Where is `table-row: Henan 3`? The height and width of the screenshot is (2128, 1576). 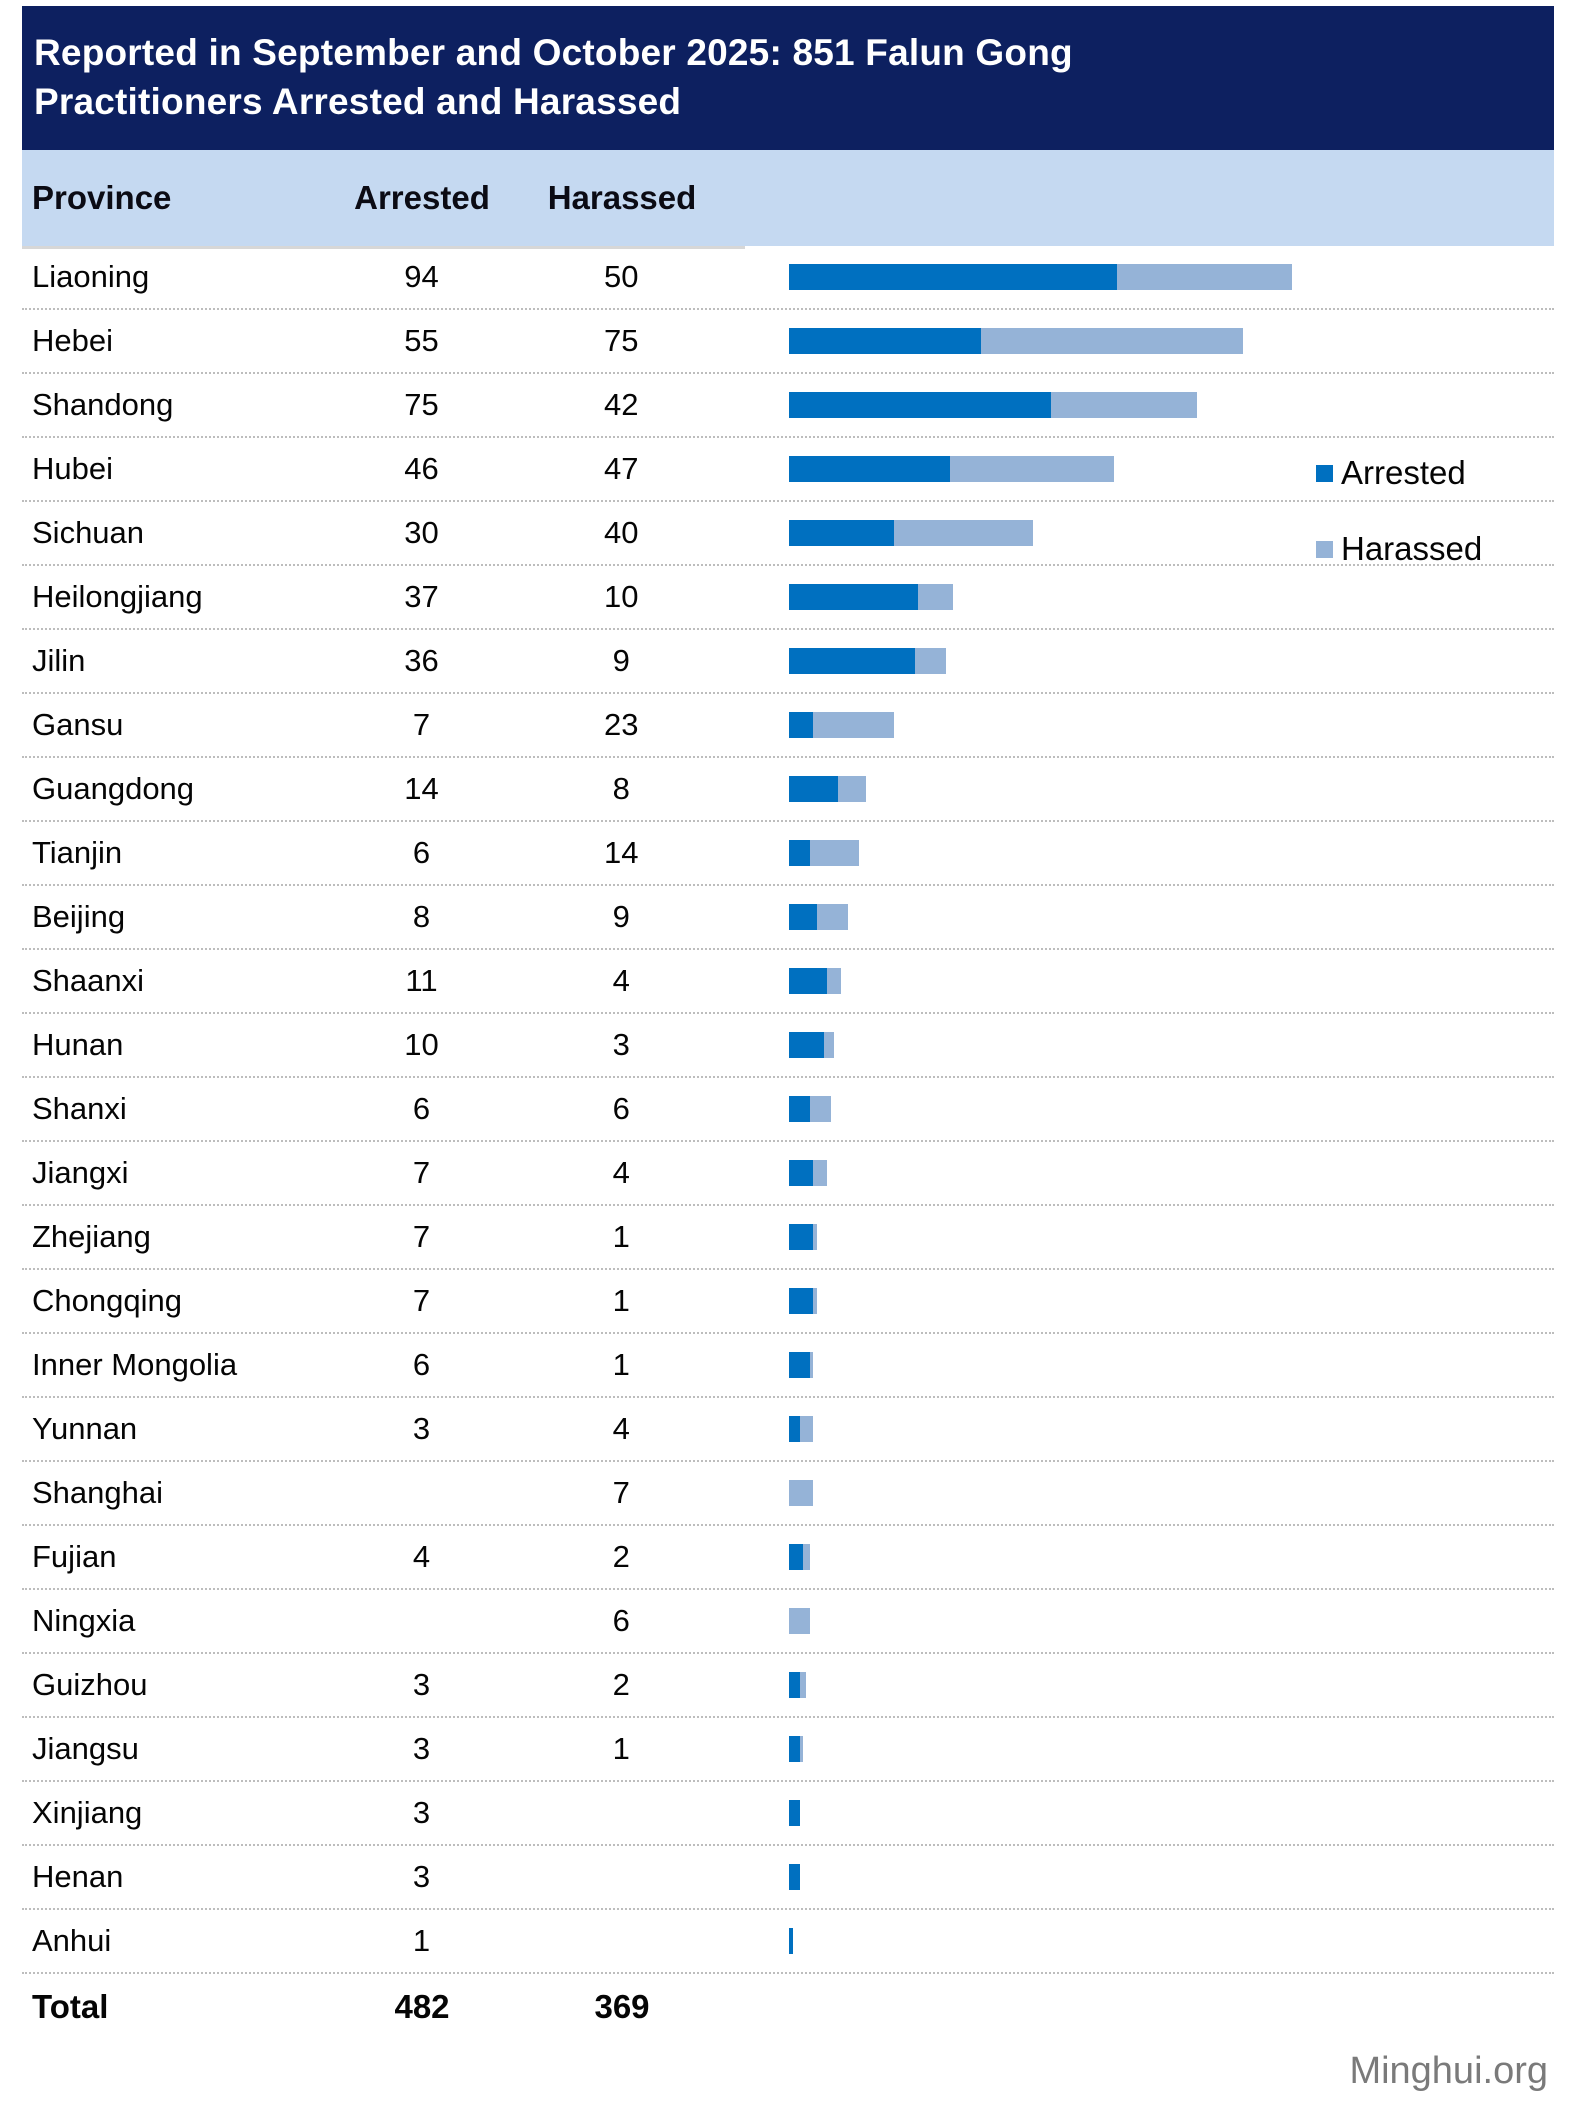
table-row: Henan 3 is located at coordinates (788, 1878).